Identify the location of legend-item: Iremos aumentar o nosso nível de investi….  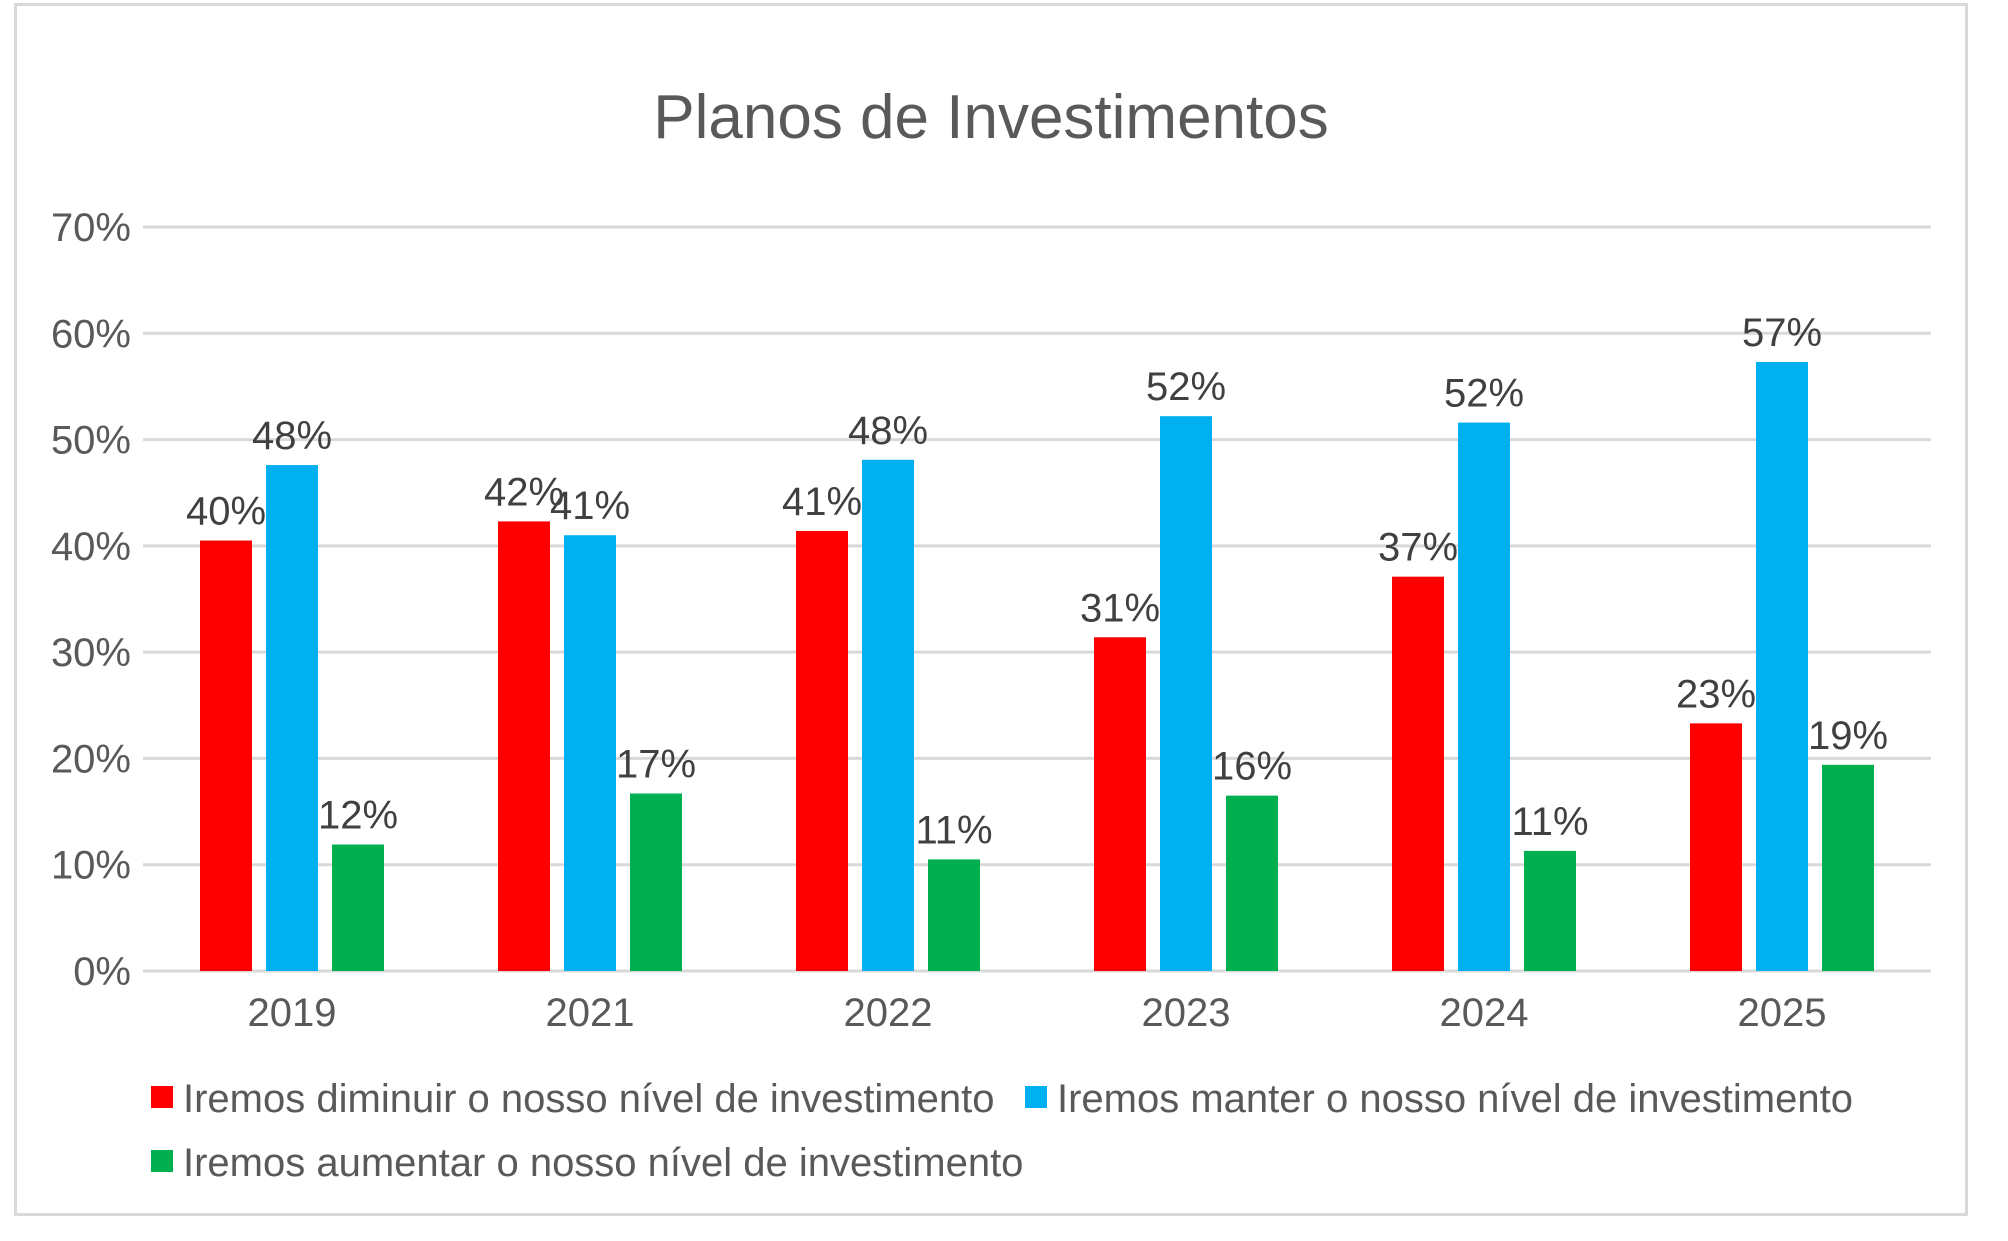
(587, 1163).